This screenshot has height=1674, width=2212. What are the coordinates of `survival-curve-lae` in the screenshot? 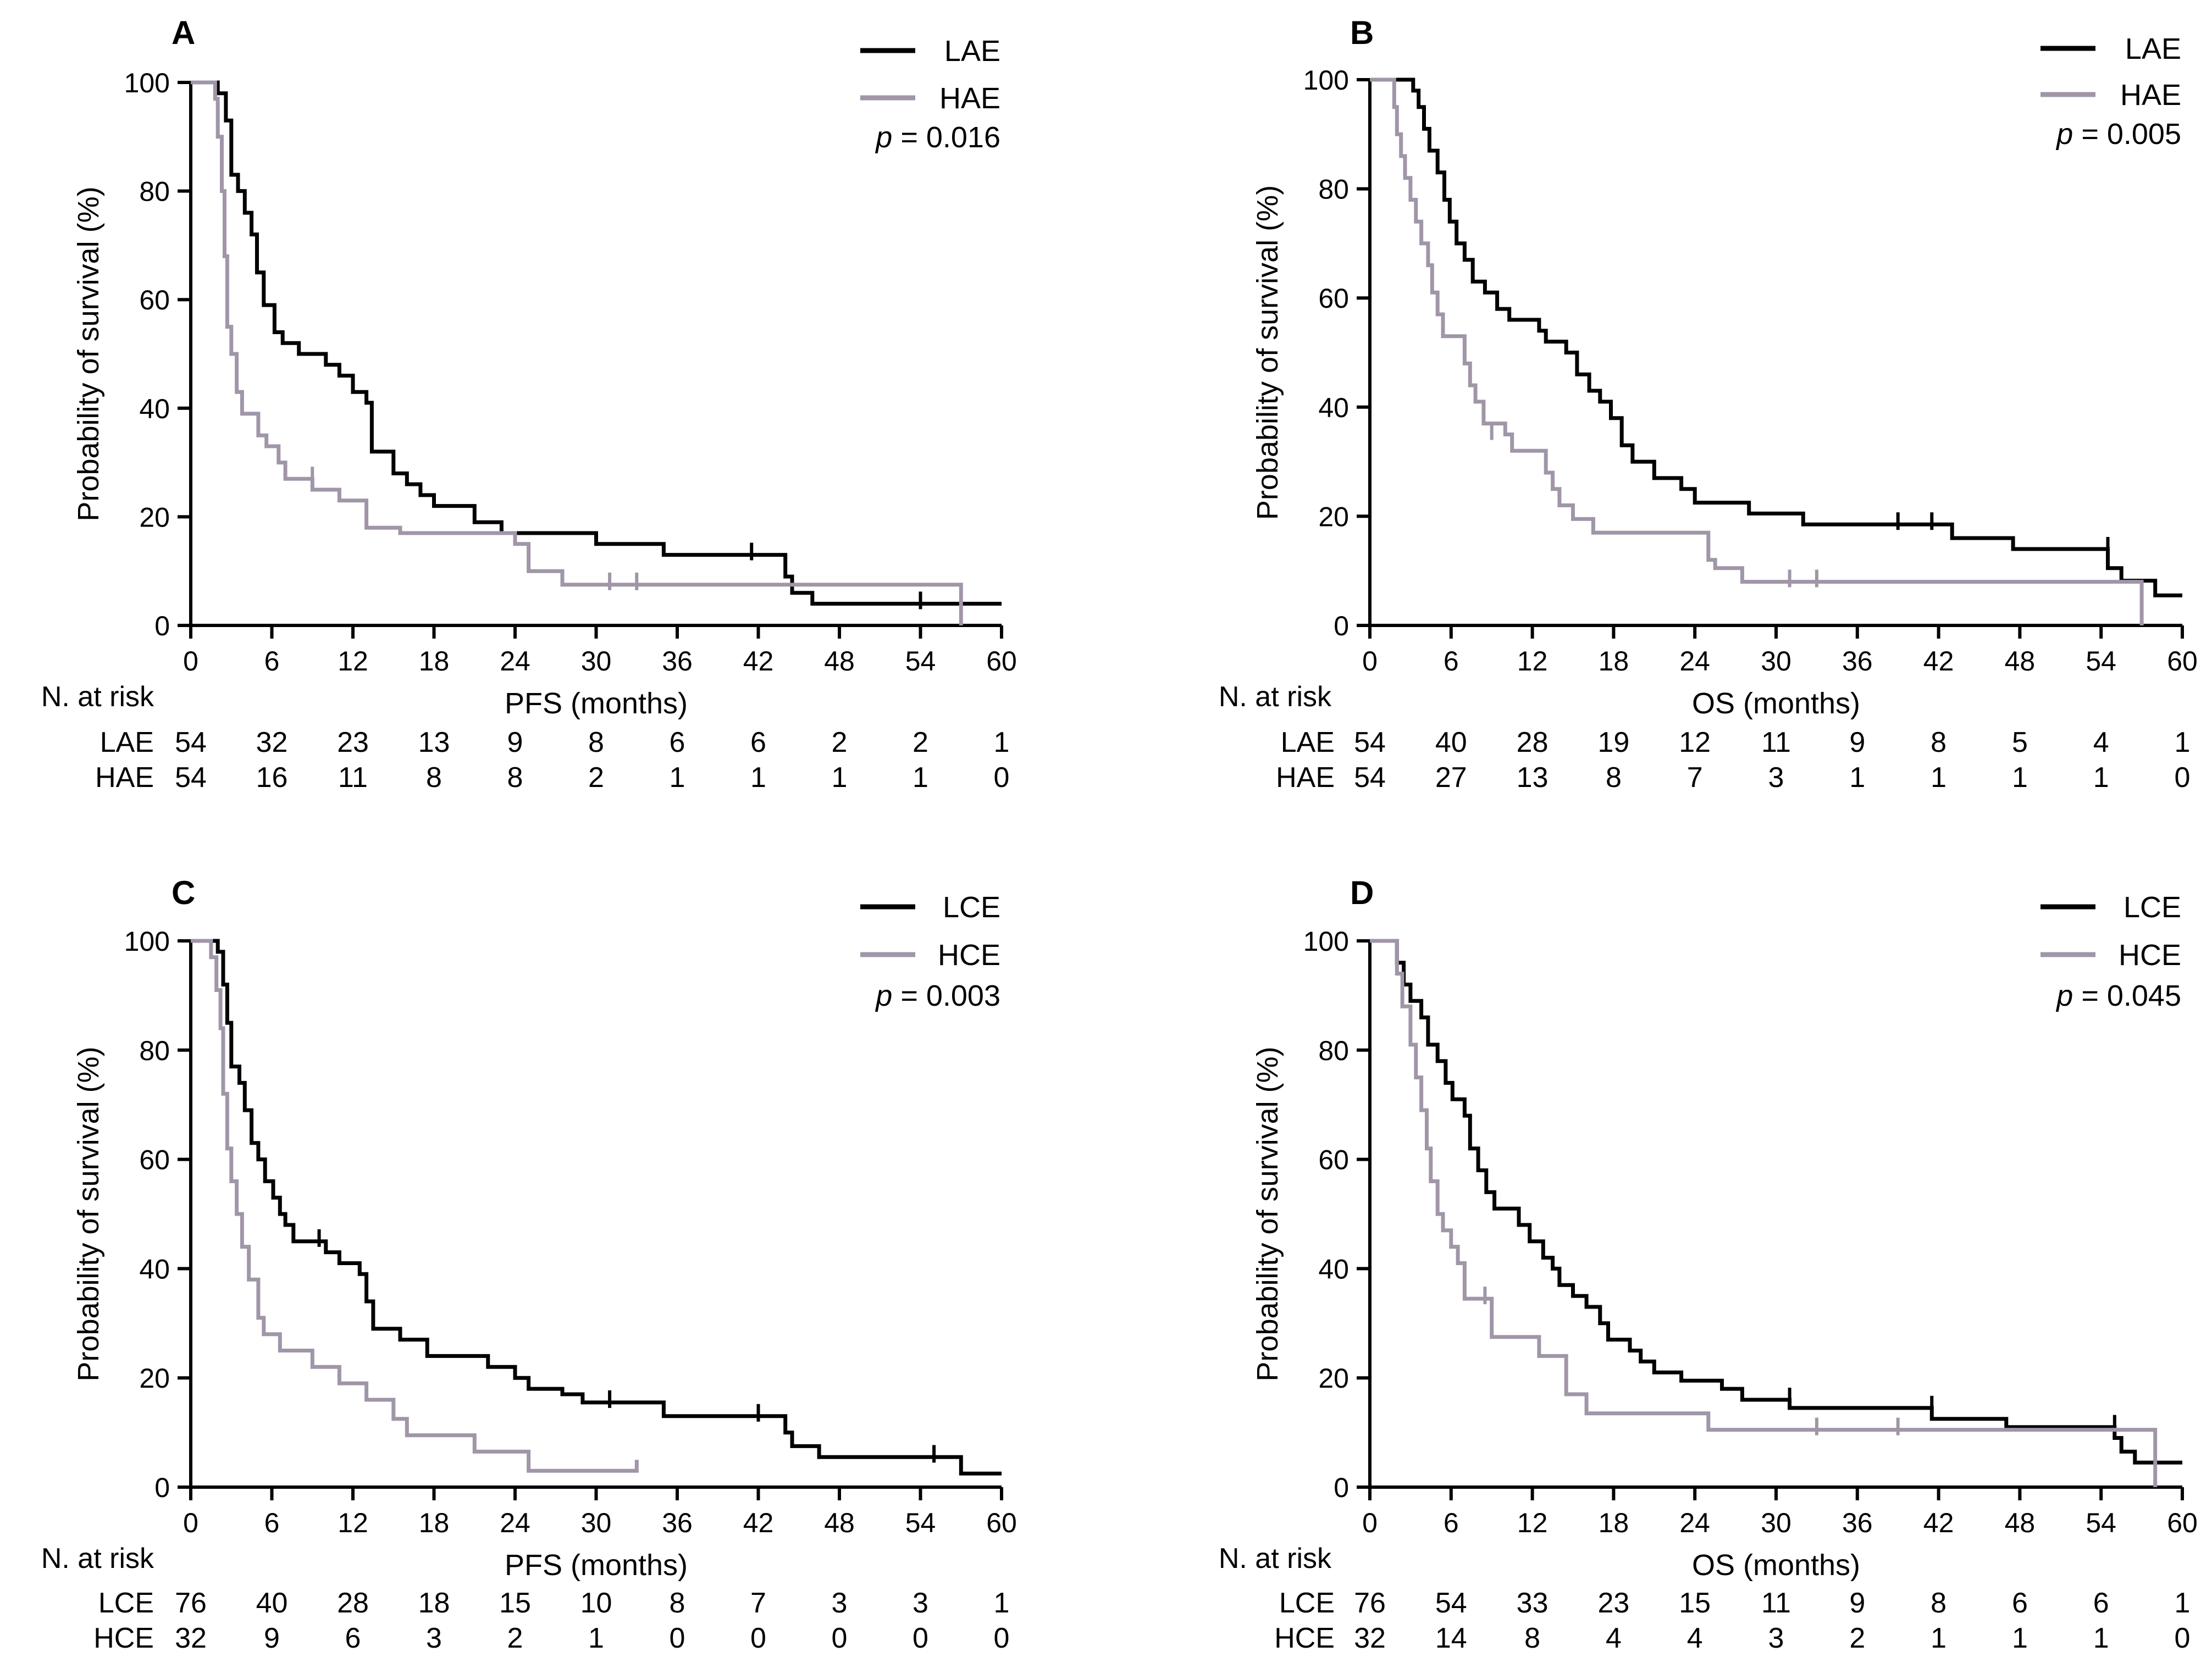 It's located at (1776, 337).